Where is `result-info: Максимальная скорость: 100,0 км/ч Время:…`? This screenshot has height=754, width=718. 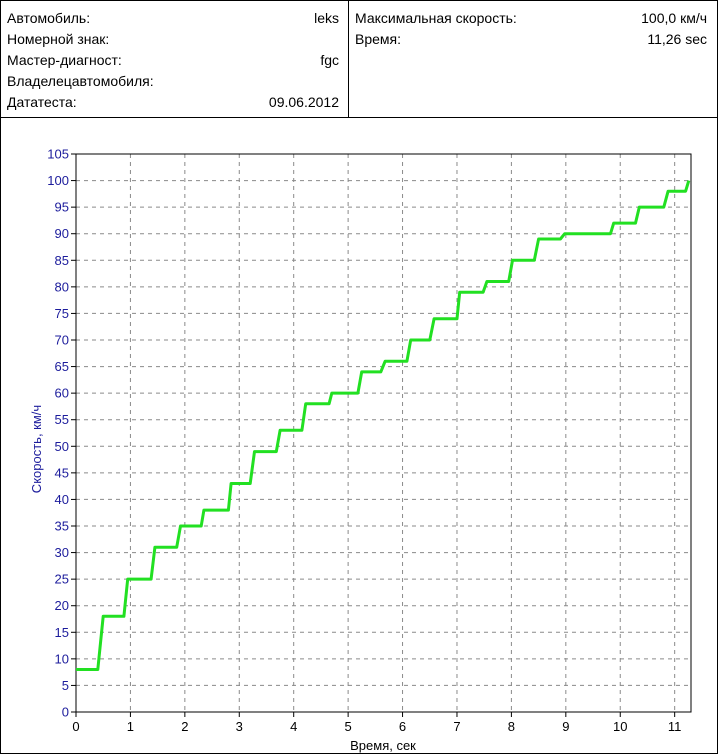
result-info: Максимальная скорость: 100,0 км/ч Время:… is located at coordinates (533, 59).